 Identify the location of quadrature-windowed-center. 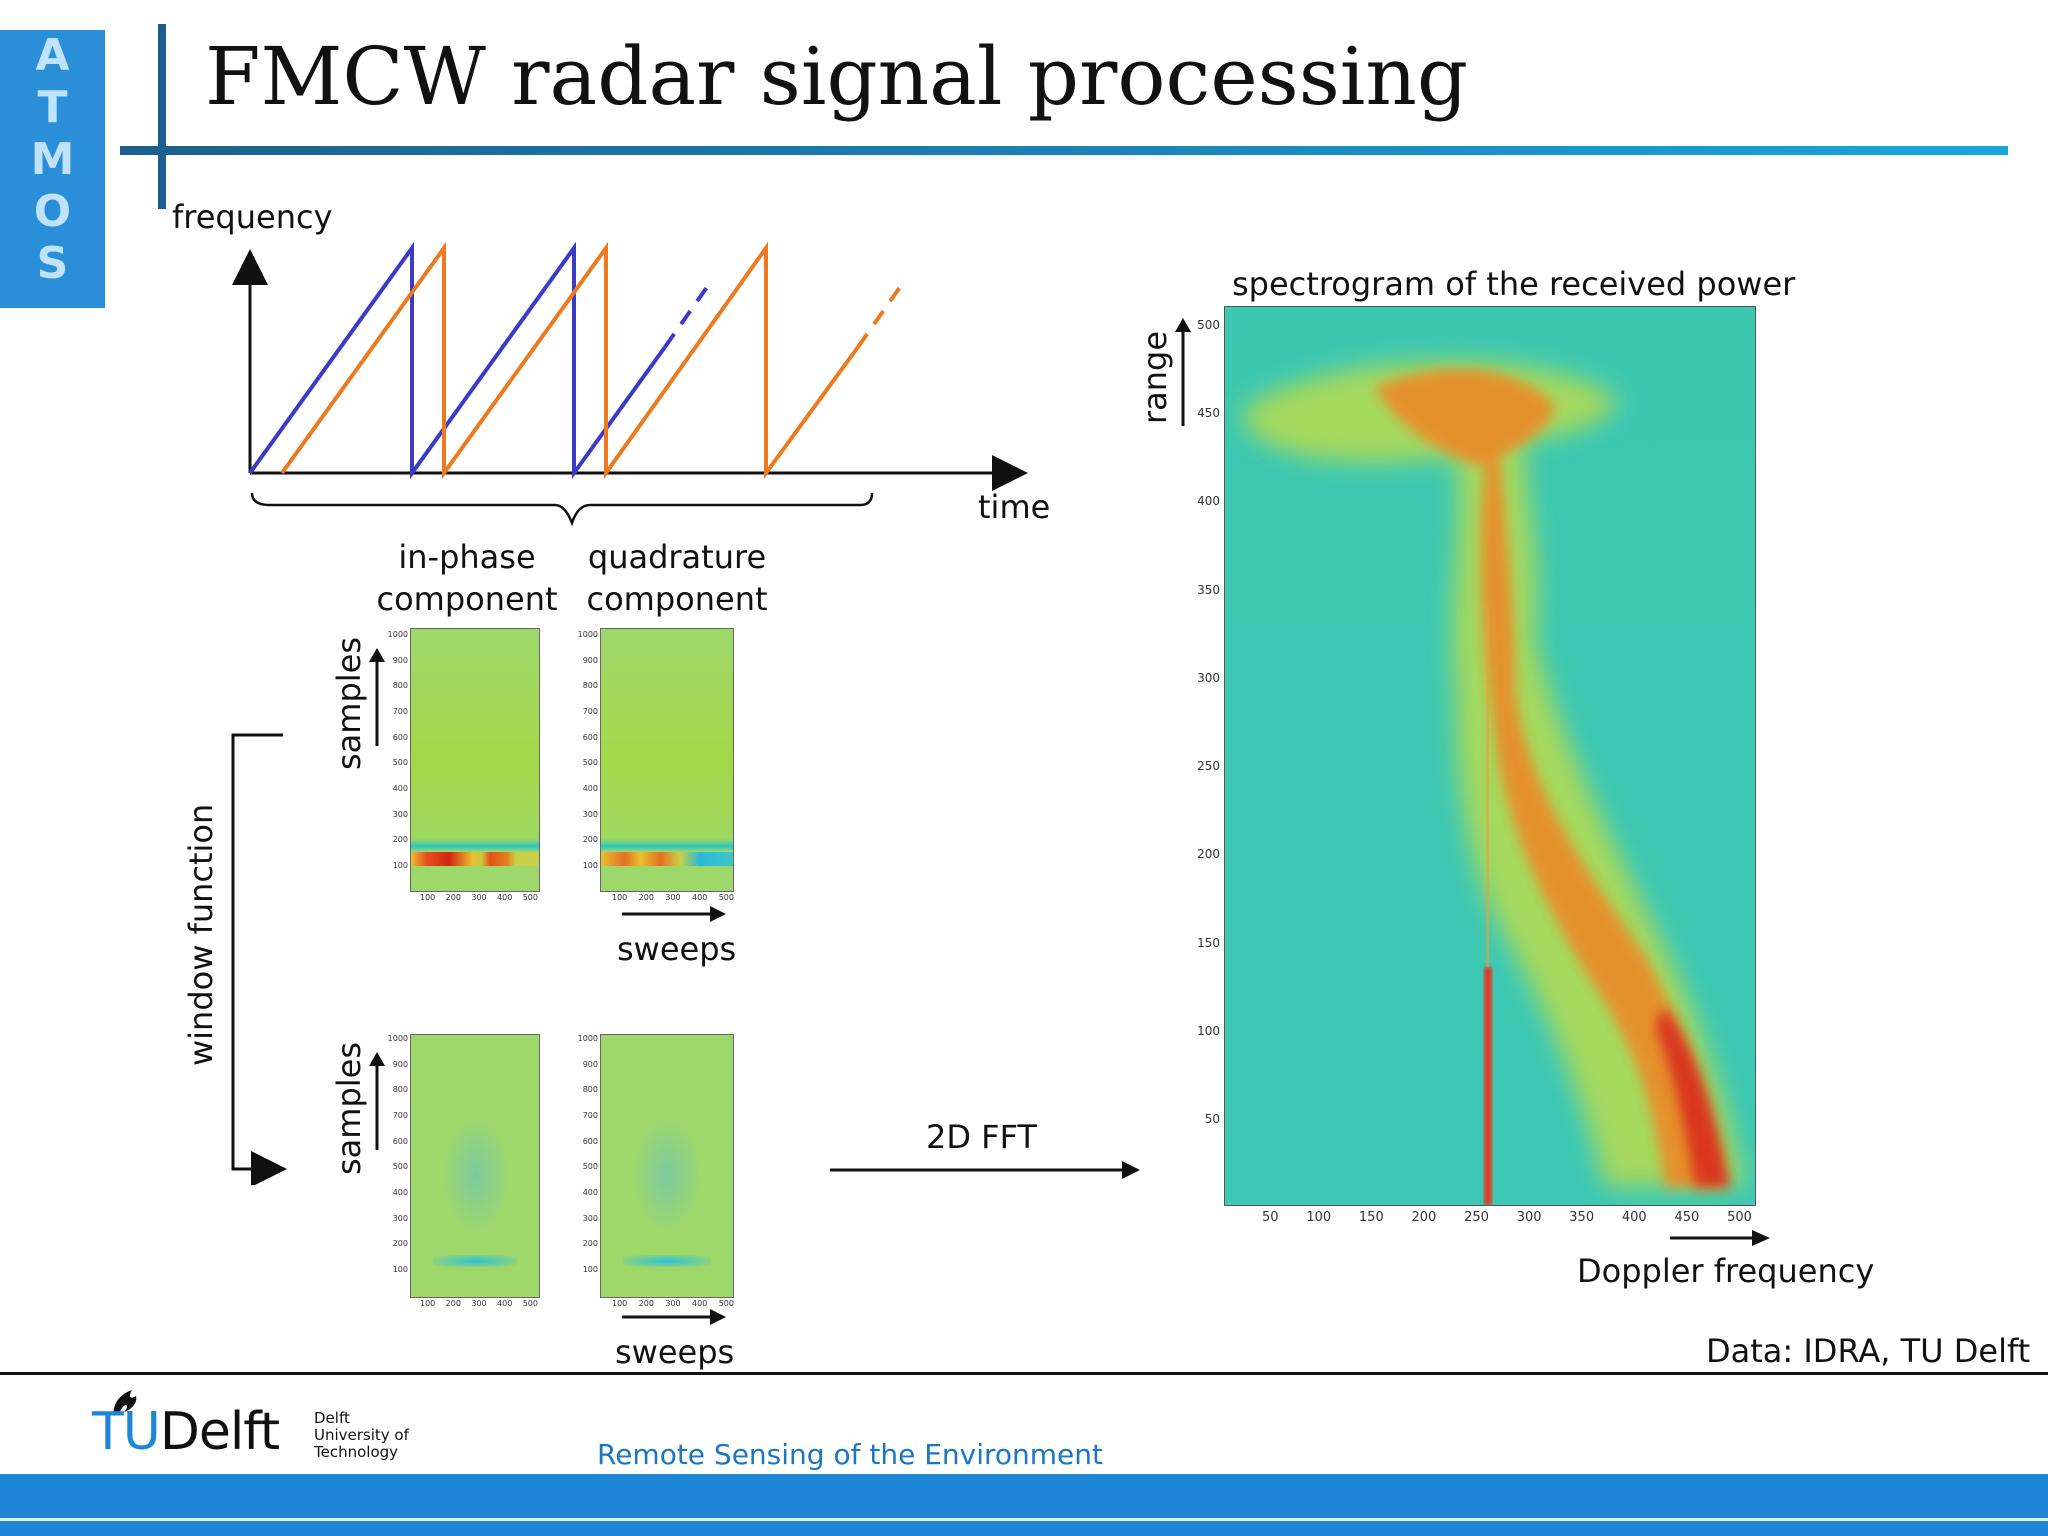
(667, 1175).